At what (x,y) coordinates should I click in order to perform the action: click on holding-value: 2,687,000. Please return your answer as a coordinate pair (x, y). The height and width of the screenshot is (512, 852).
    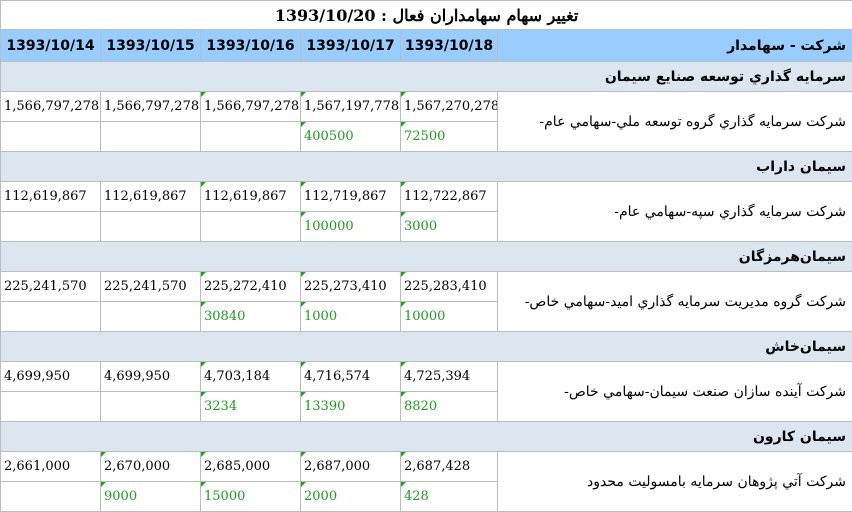
    Looking at the image, I should click on (351, 467).